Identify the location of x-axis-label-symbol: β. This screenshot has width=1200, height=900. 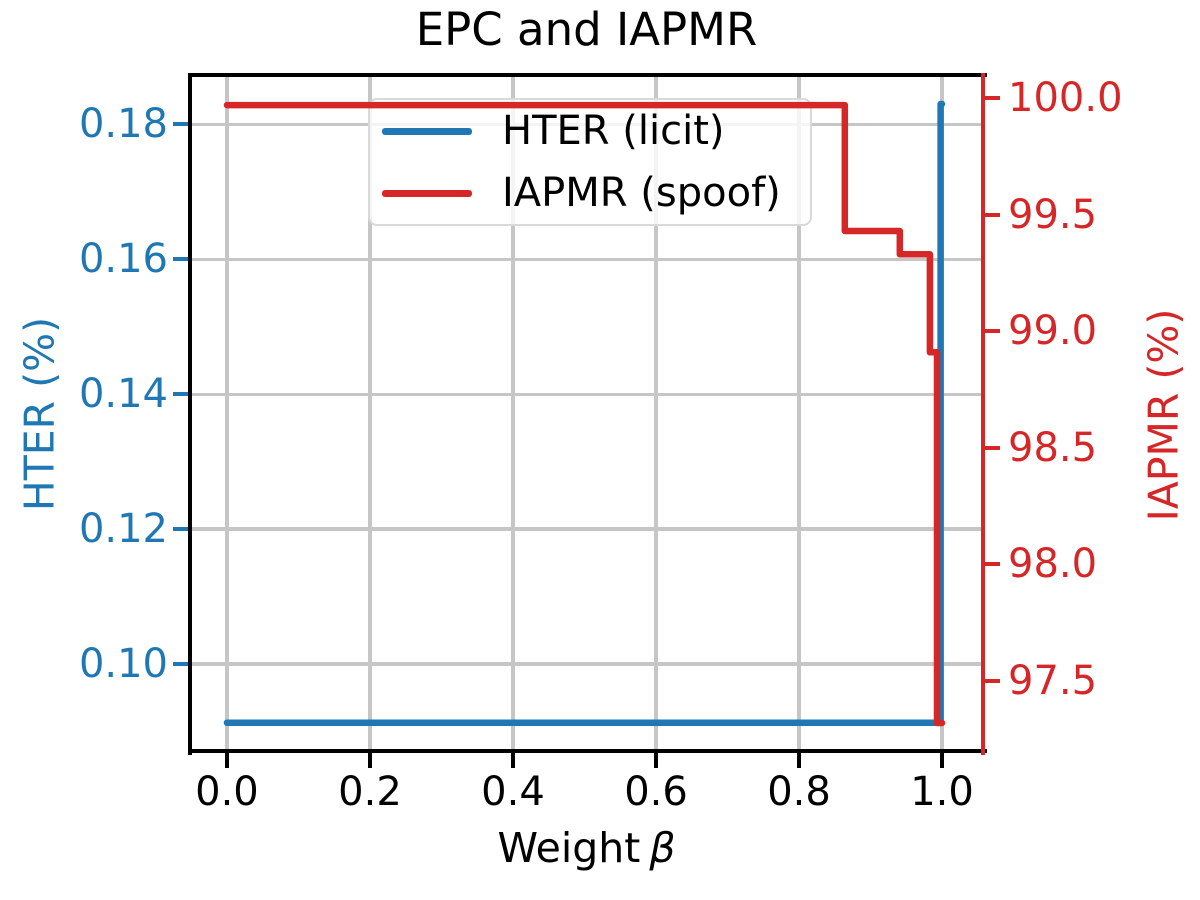
(662, 848).